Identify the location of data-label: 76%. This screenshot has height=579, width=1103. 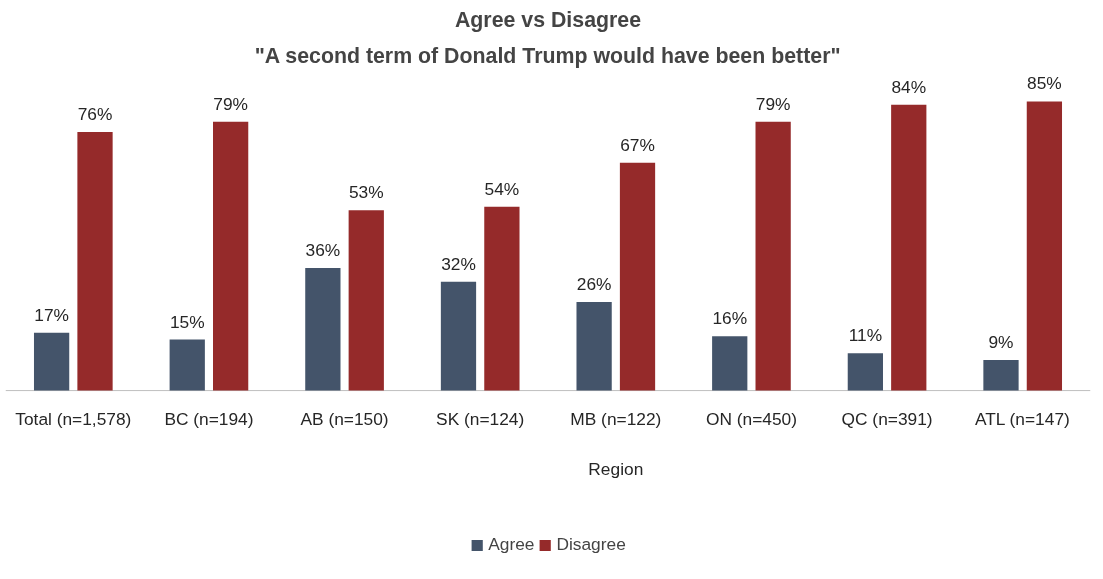
(95, 114).